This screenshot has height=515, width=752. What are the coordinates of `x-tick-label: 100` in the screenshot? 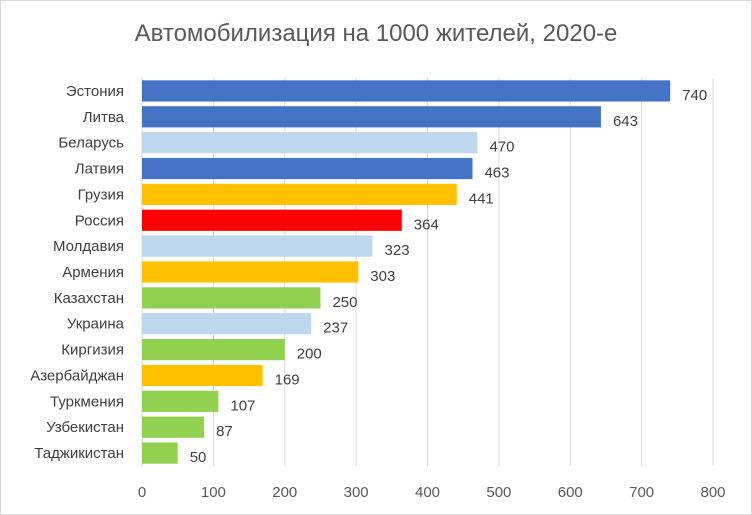 It's located at (213, 492).